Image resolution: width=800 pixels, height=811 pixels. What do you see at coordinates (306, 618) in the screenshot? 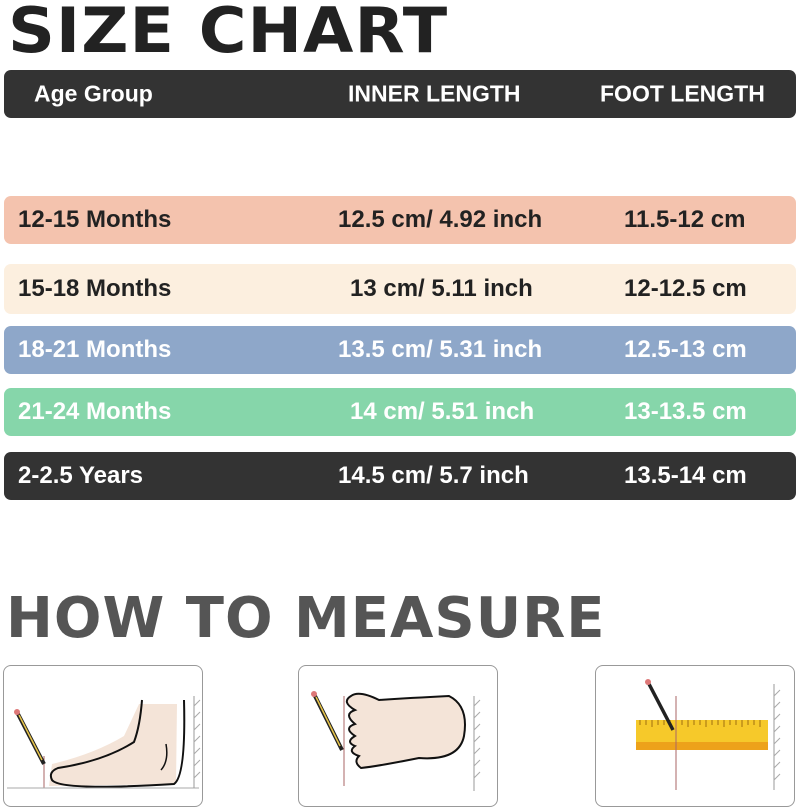
I see `how-to-measure-title: HOW TO MEASURE` at bounding box center [306, 618].